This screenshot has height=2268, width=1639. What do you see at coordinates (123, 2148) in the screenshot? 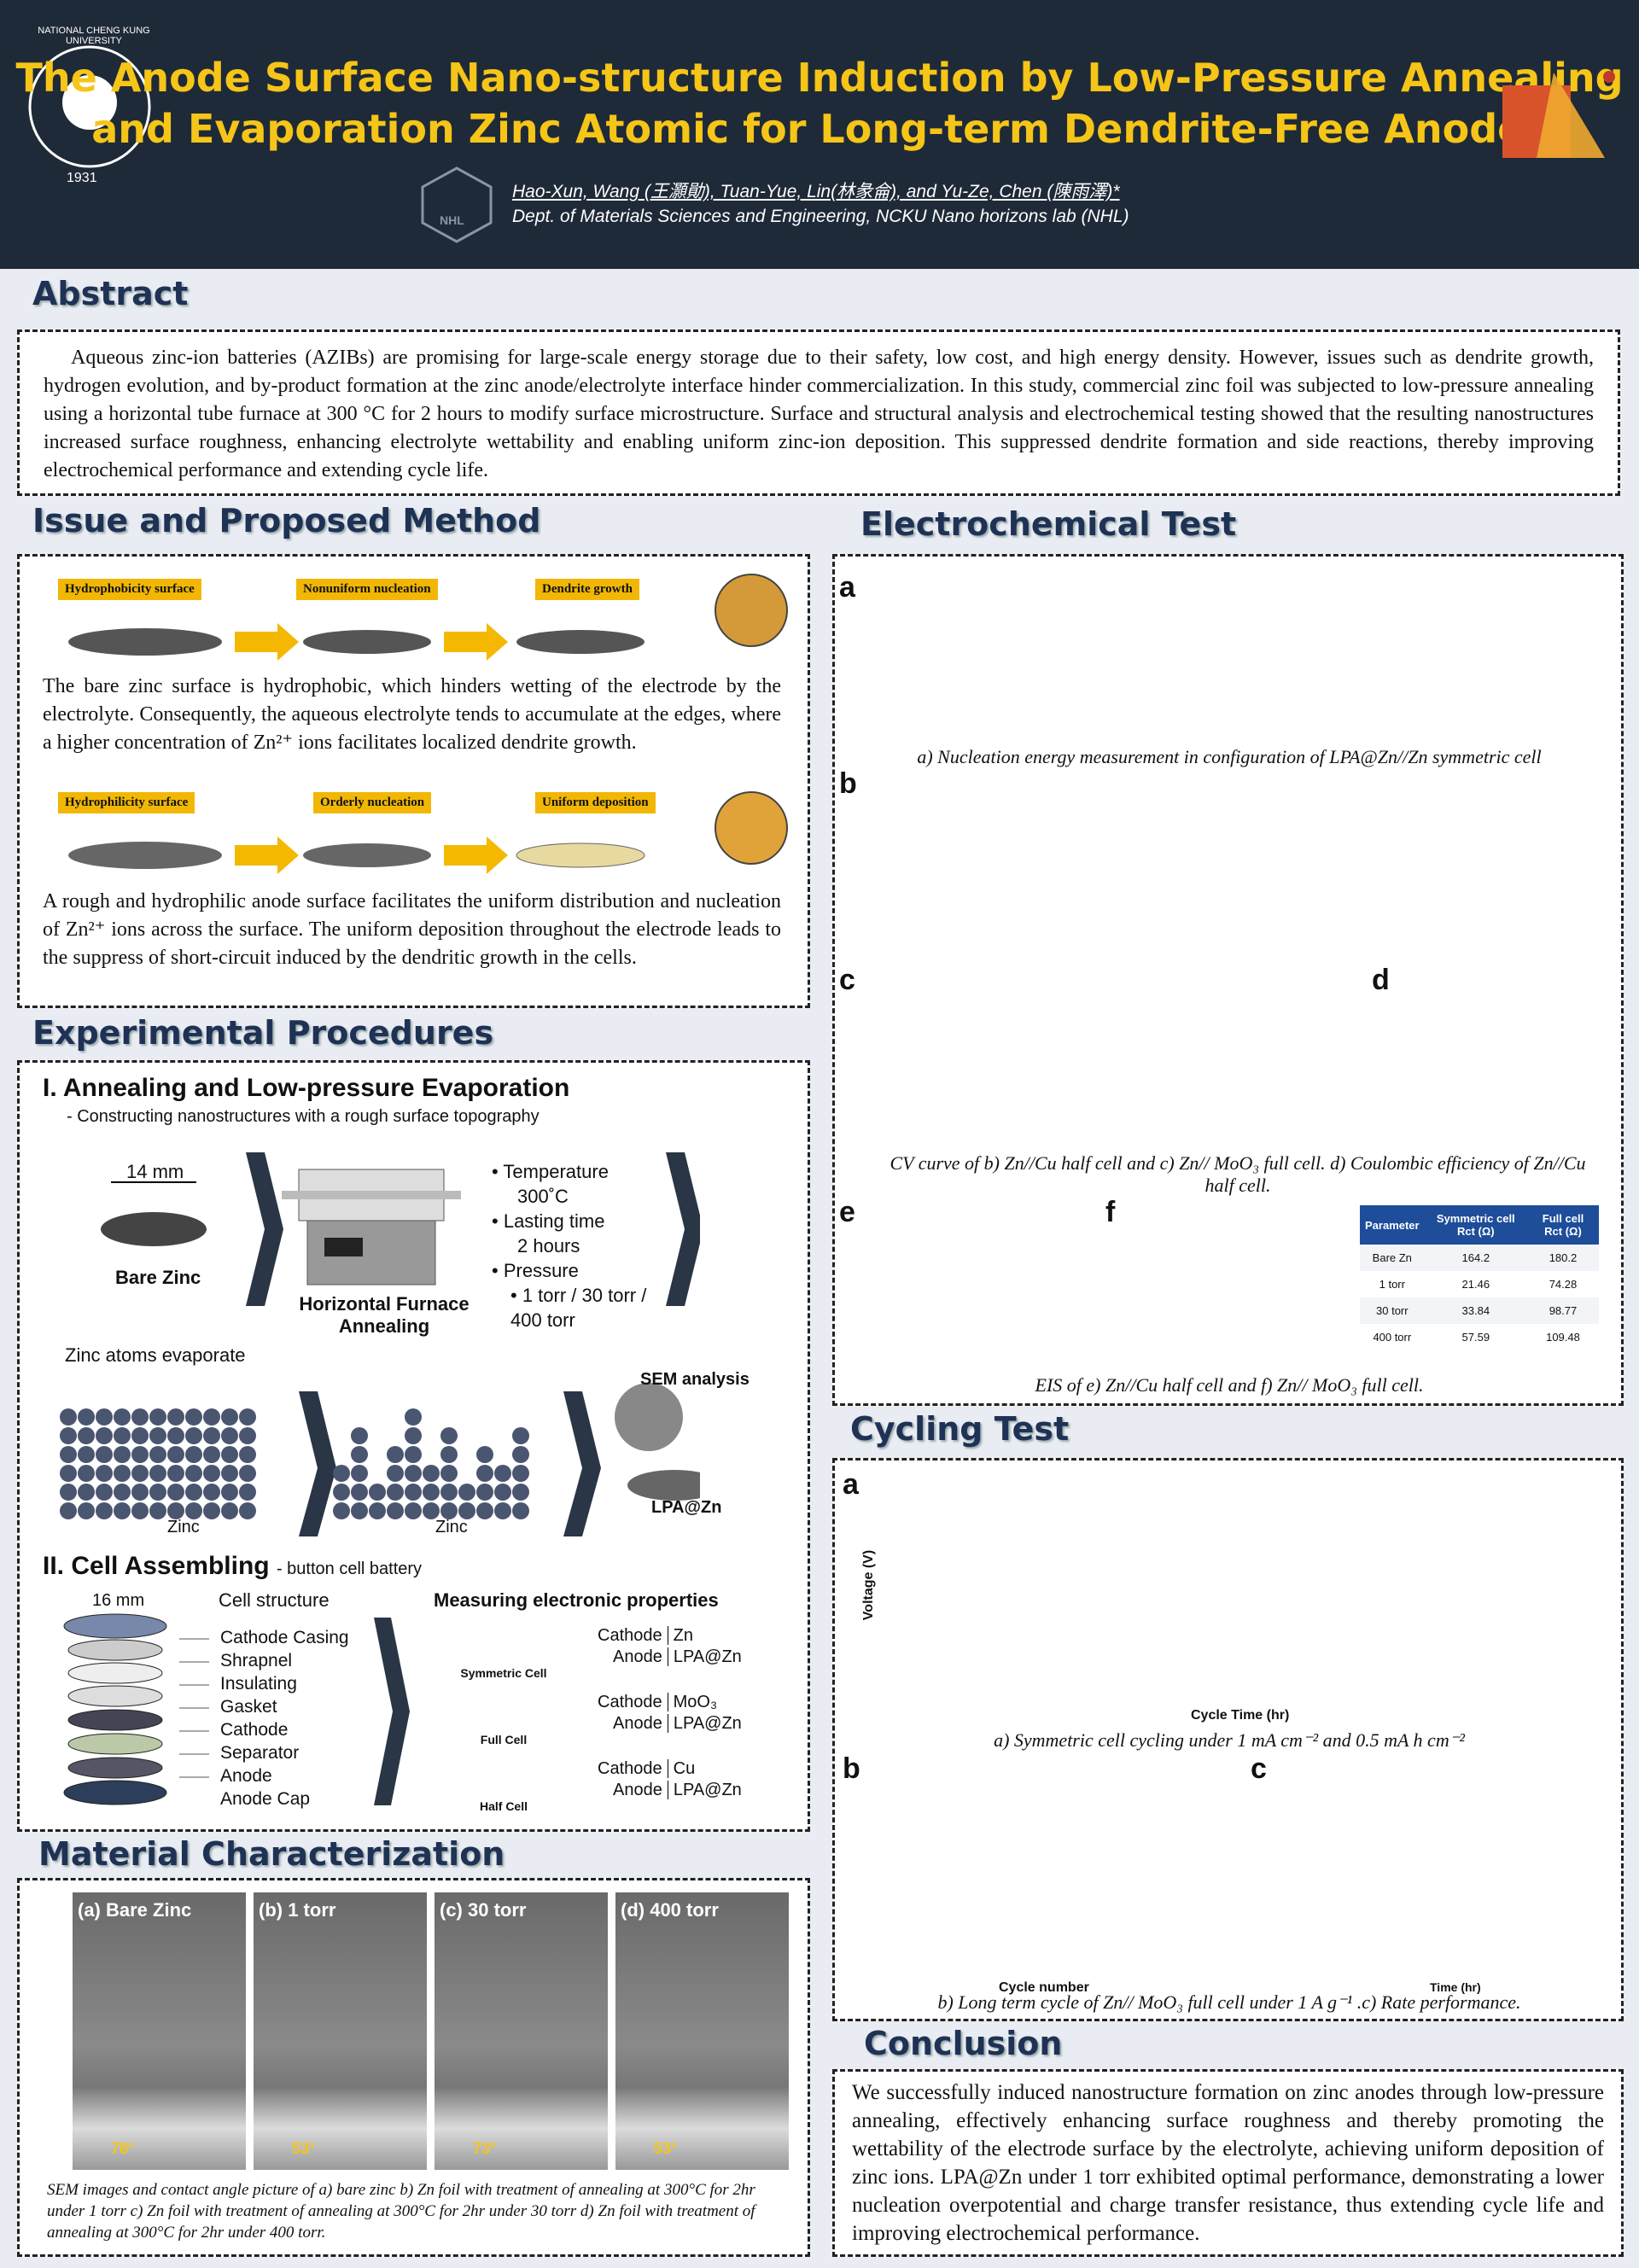
I see `contact-angle: 78°` at bounding box center [123, 2148].